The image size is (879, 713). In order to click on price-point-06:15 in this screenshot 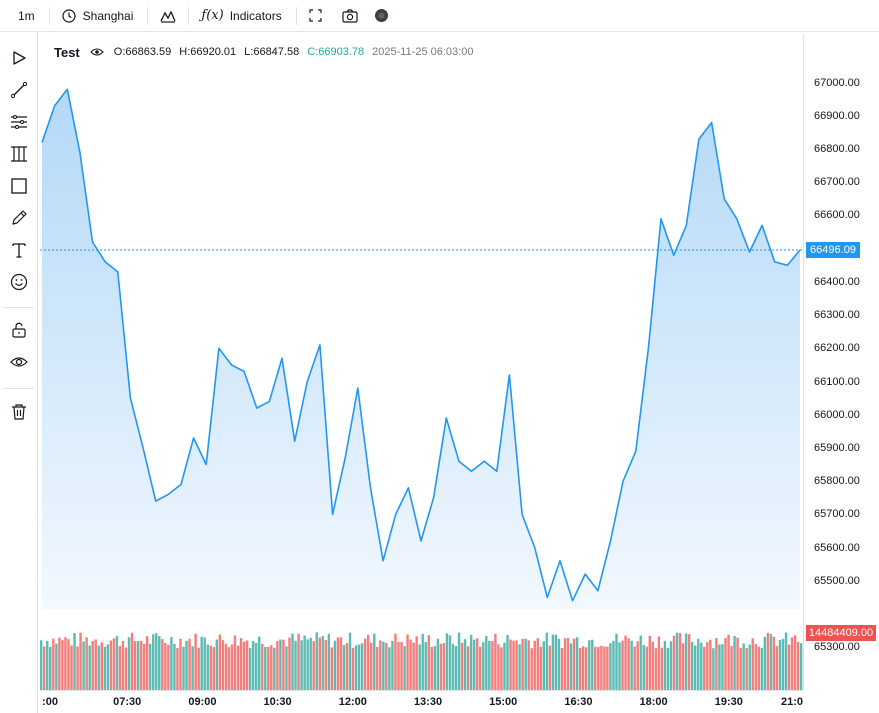, I will do `click(55, 106)`.